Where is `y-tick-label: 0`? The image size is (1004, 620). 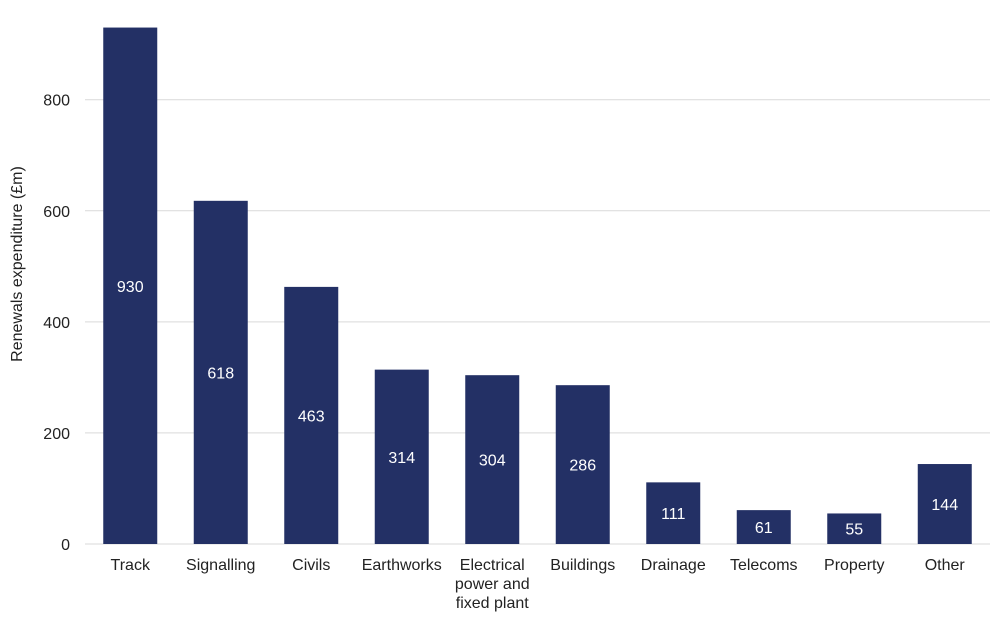 y-tick-label: 0 is located at coordinates (65, 545).